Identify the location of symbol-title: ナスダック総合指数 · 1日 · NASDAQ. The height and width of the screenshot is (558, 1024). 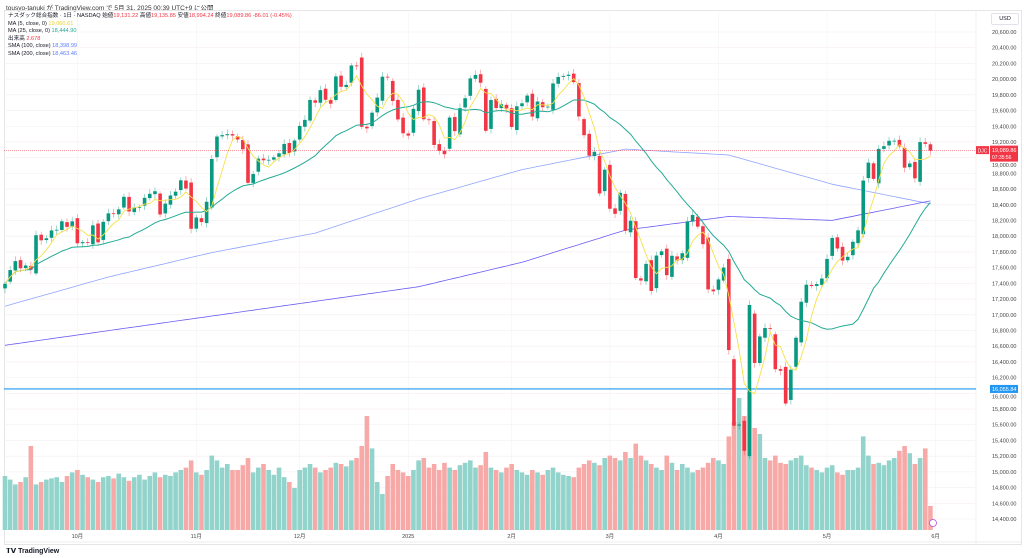
(54, 16).